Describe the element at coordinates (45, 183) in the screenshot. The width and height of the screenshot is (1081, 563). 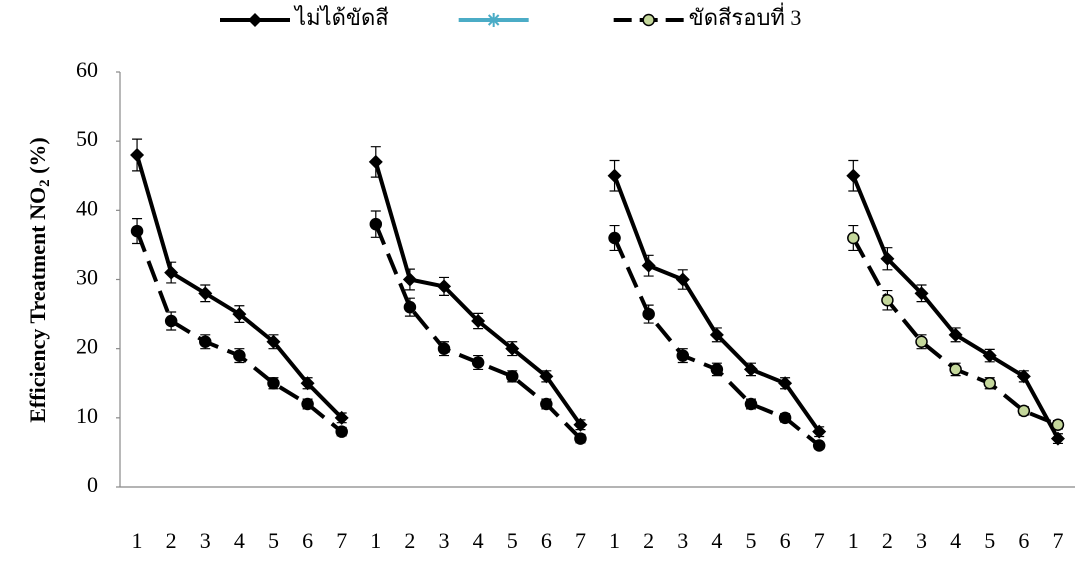
I see `y-label-sub: 2` at that location.